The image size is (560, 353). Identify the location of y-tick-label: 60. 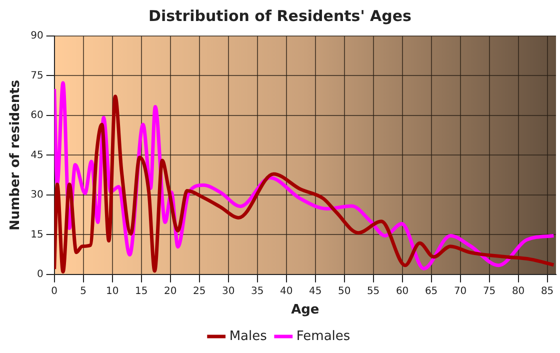
(37, 116).